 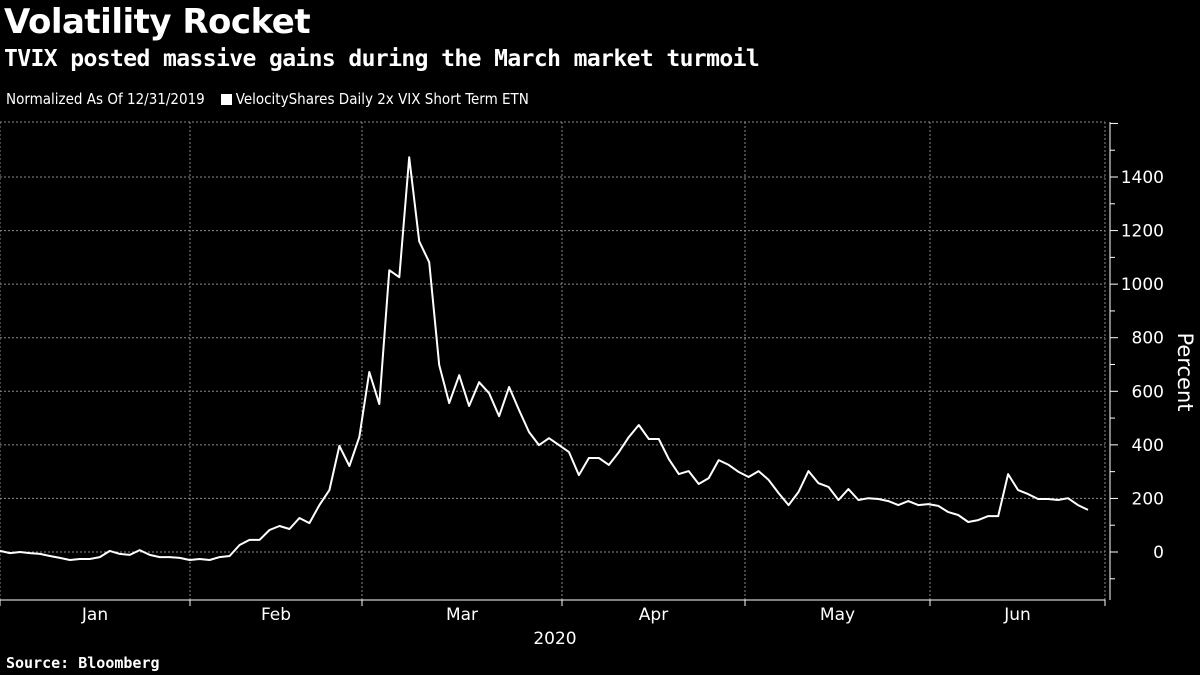 What do you see at coordinates (1148, 499) in the screenshot?
I see `y-tick-label: 200` at bounding box center [1148, 499].